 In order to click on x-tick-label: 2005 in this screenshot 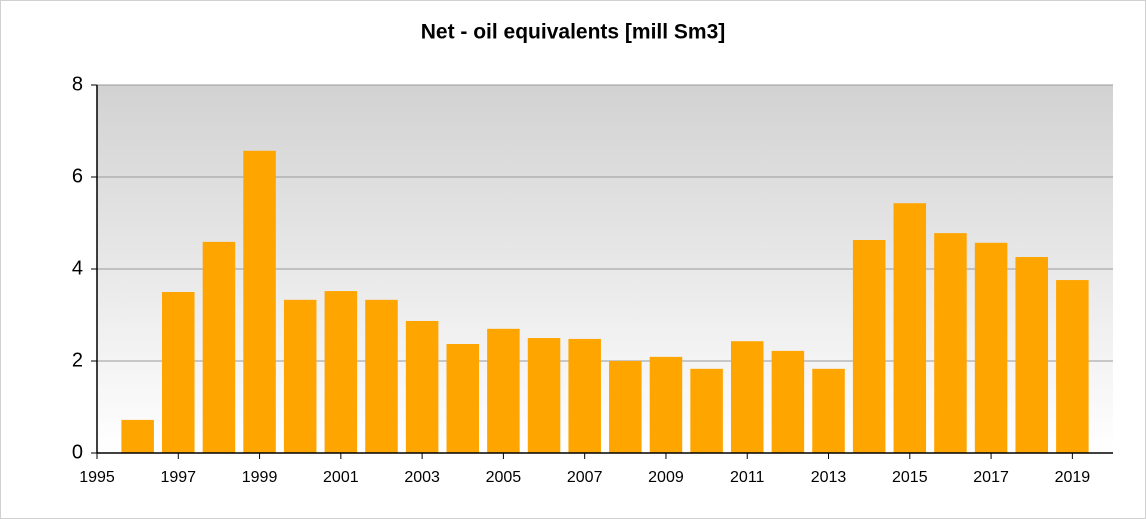, I will do `click(504, 477)`.